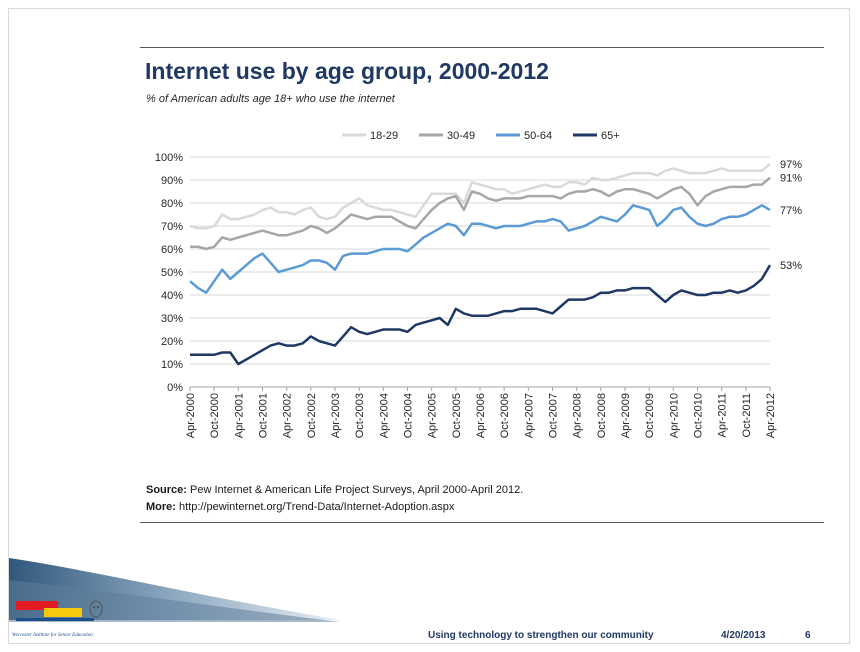 Image resolution: width=860 pixels, height=652 pixels. I want to click on end-label-65+: 53%, so click(791, 266).